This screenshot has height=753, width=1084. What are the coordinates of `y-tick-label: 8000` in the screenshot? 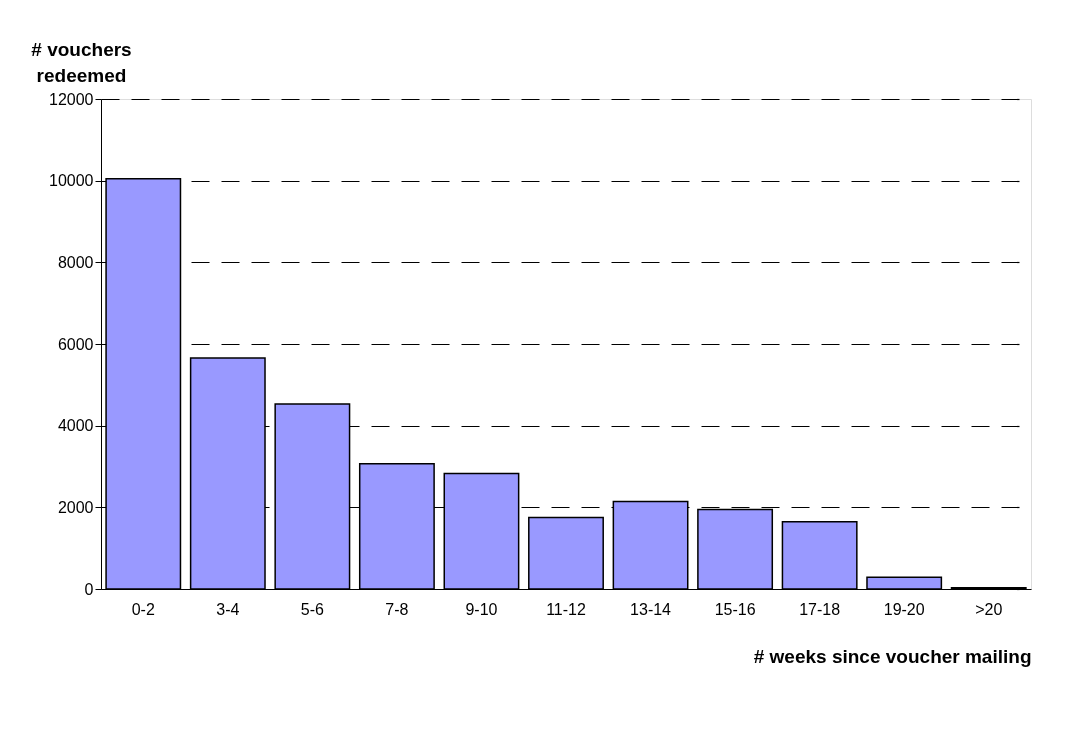 It's located at (75, 262).